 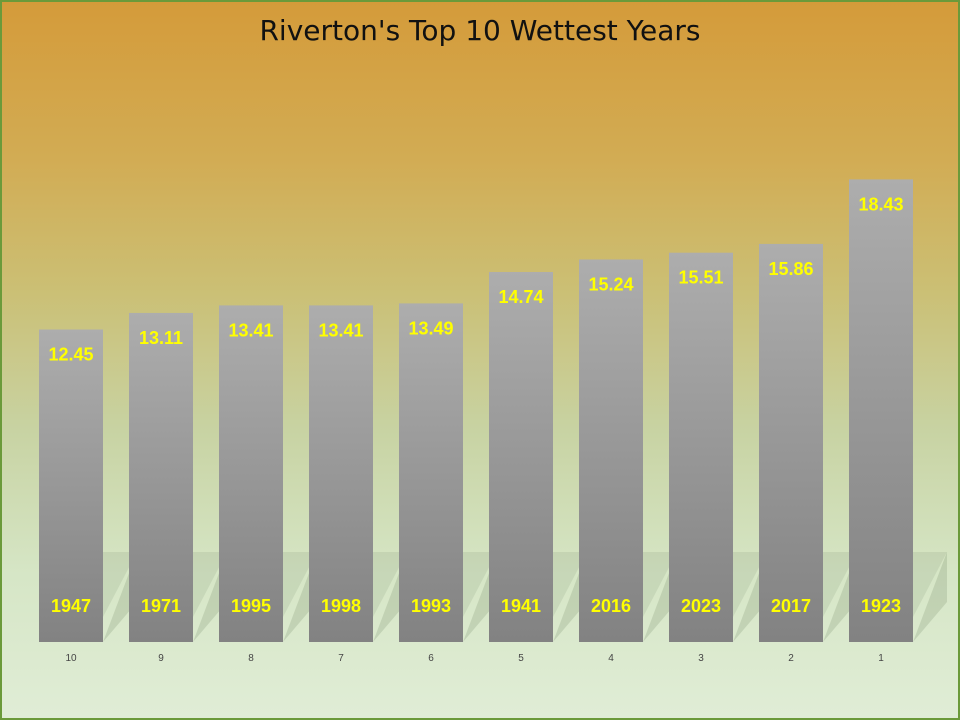 What do you see at coordinates (791, 658) in the screenshot?
I see `x-tick-label: 2` at bounding box center [791, 658].